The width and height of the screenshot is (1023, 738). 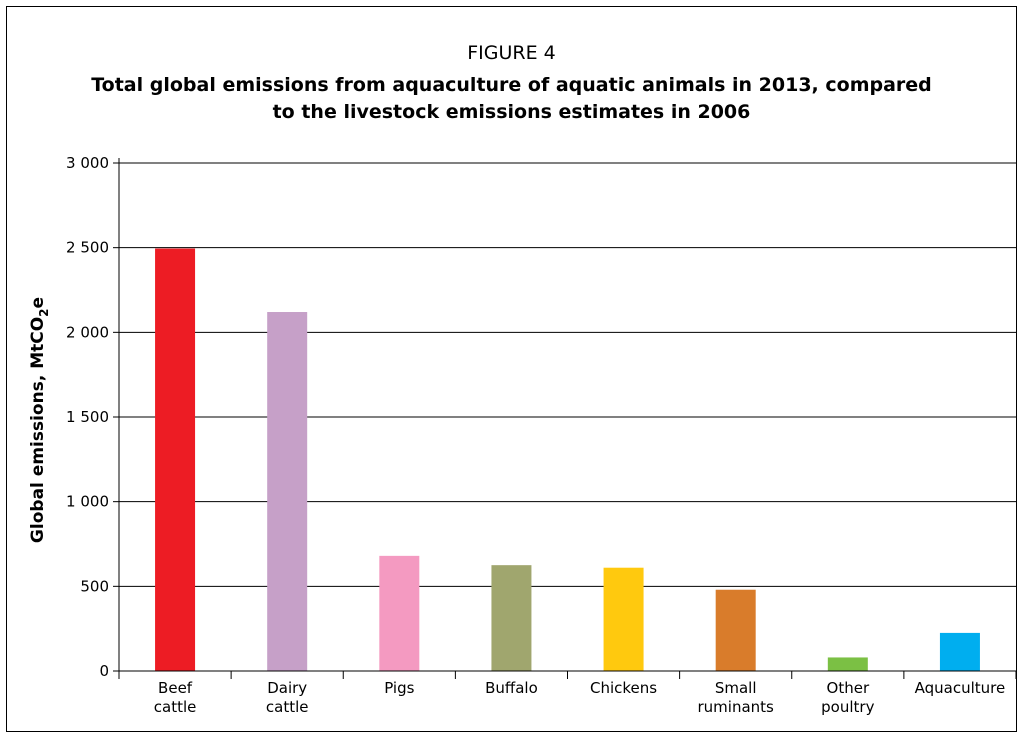 I want to click on x-tick-label: Small ruminants, so click(x=736, y=697).